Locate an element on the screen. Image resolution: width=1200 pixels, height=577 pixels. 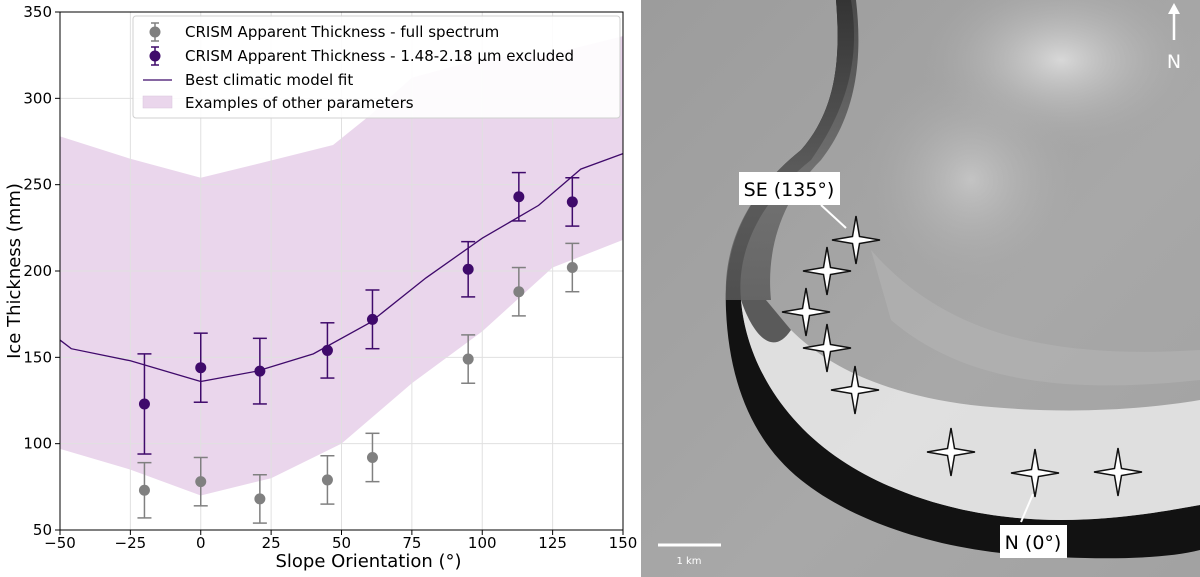
x-tick-label: 150 is located at coordinates (623, 543).